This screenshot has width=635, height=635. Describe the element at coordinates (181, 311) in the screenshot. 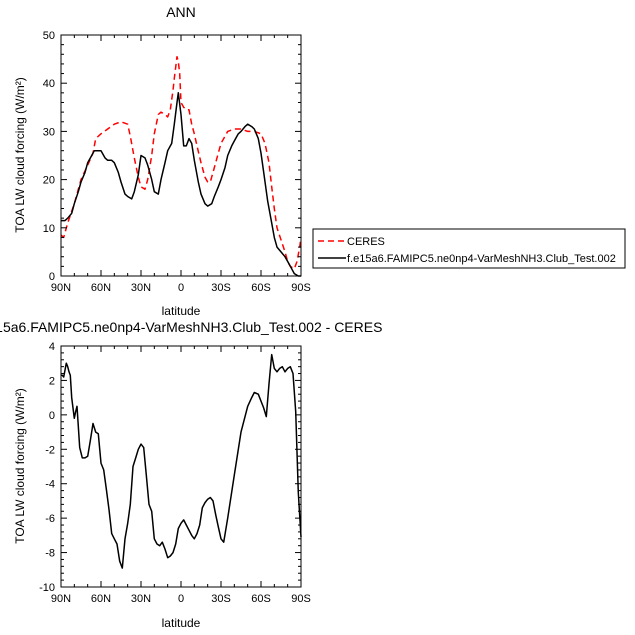

I see `top-chart-xlabel: latitude` at that location.